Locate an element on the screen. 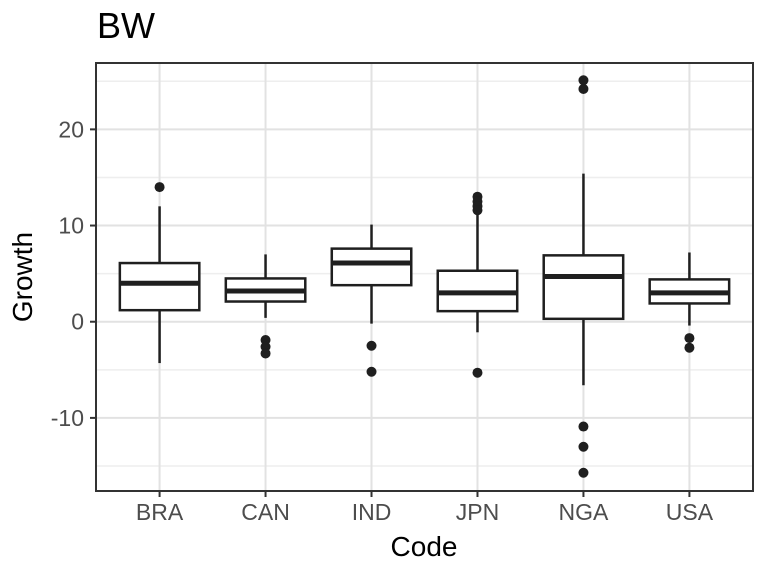 This screenshot has height=576, width=768. box-group-JPN is located at coordinates (477, 284).